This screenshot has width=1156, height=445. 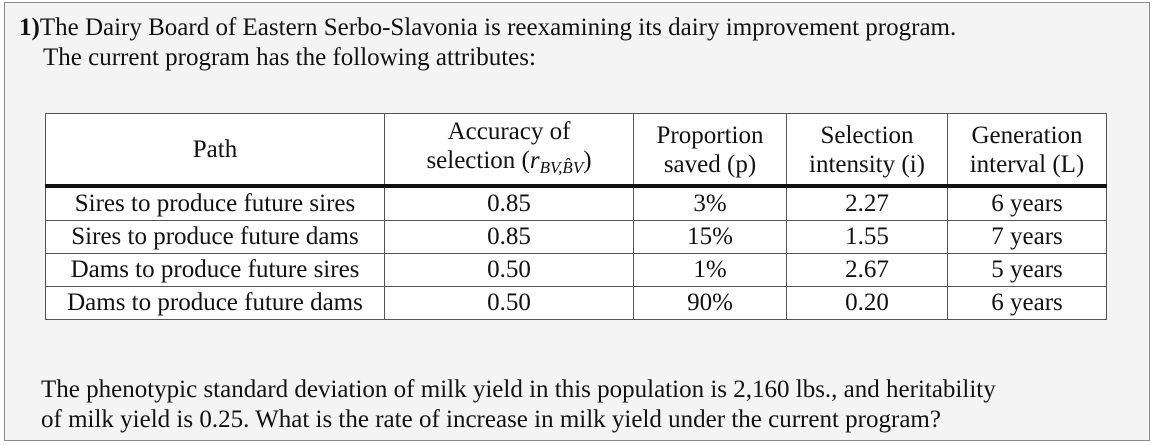 What do you see at coordinates (478, 160) in the screenshot?
I see `header-accuracy-prefix: selection (` at bounding box center [478, 160].